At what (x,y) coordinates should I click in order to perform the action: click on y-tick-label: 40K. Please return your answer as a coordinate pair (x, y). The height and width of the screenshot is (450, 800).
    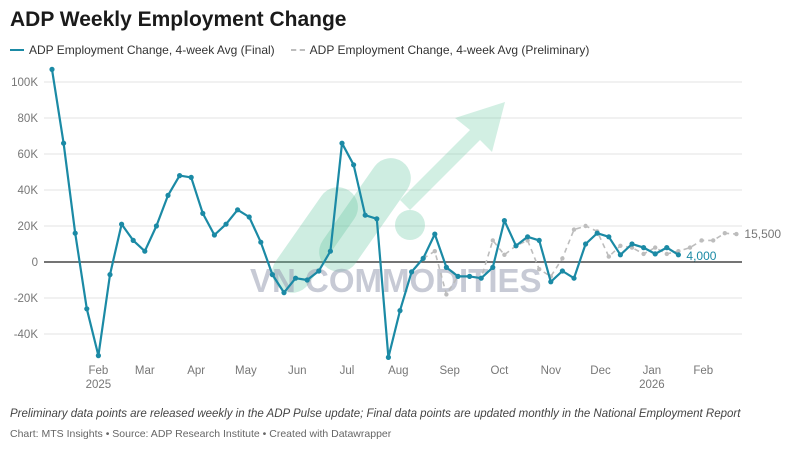
    Looking at the image, I should click on (28, 191).